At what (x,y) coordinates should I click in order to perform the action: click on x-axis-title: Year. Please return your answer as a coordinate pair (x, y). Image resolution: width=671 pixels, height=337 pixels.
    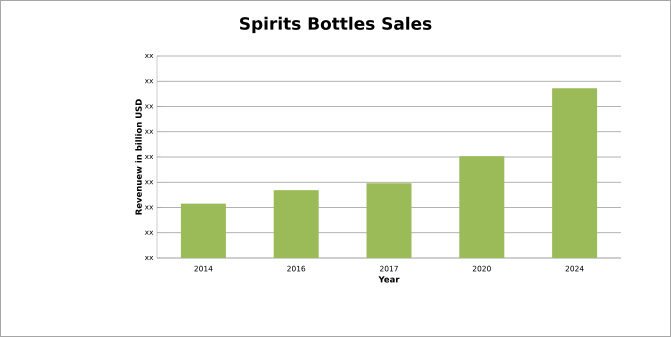
    Looking at the image, I should click on (389, 279).